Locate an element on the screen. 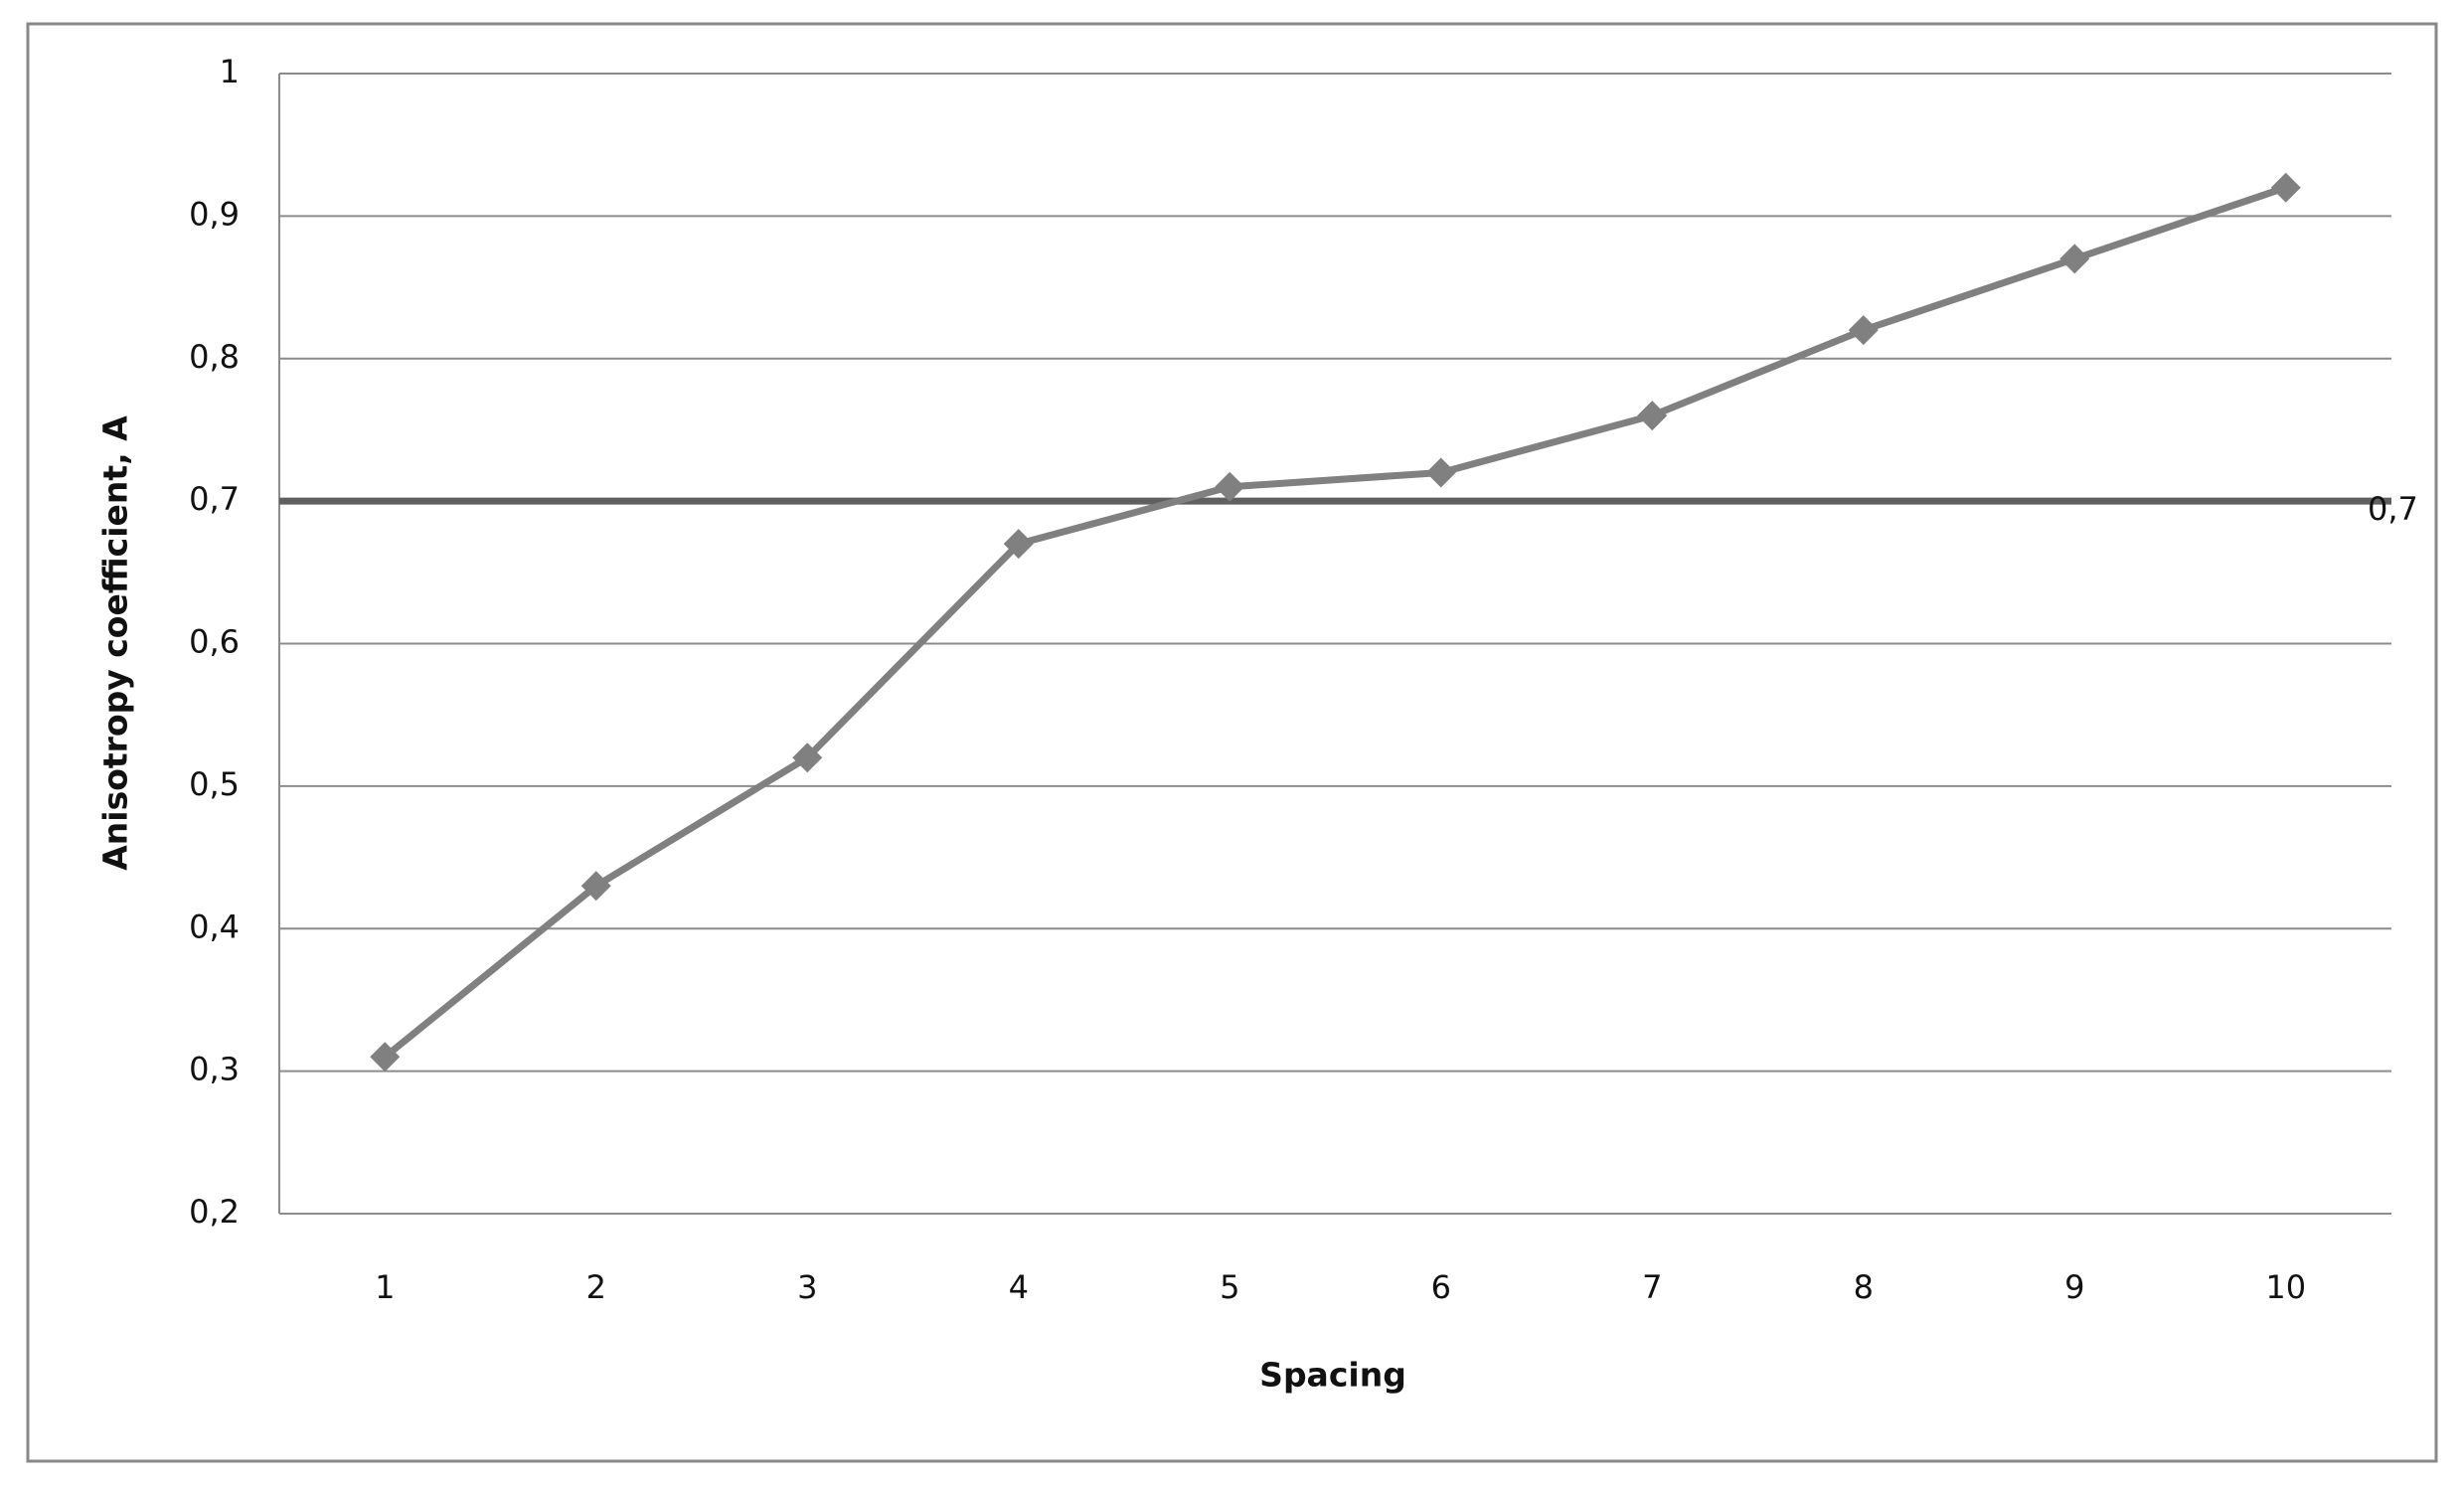 The image size is (2464, 1486). y-tick-label: 0,3 is located at coordinates (215, 1069).